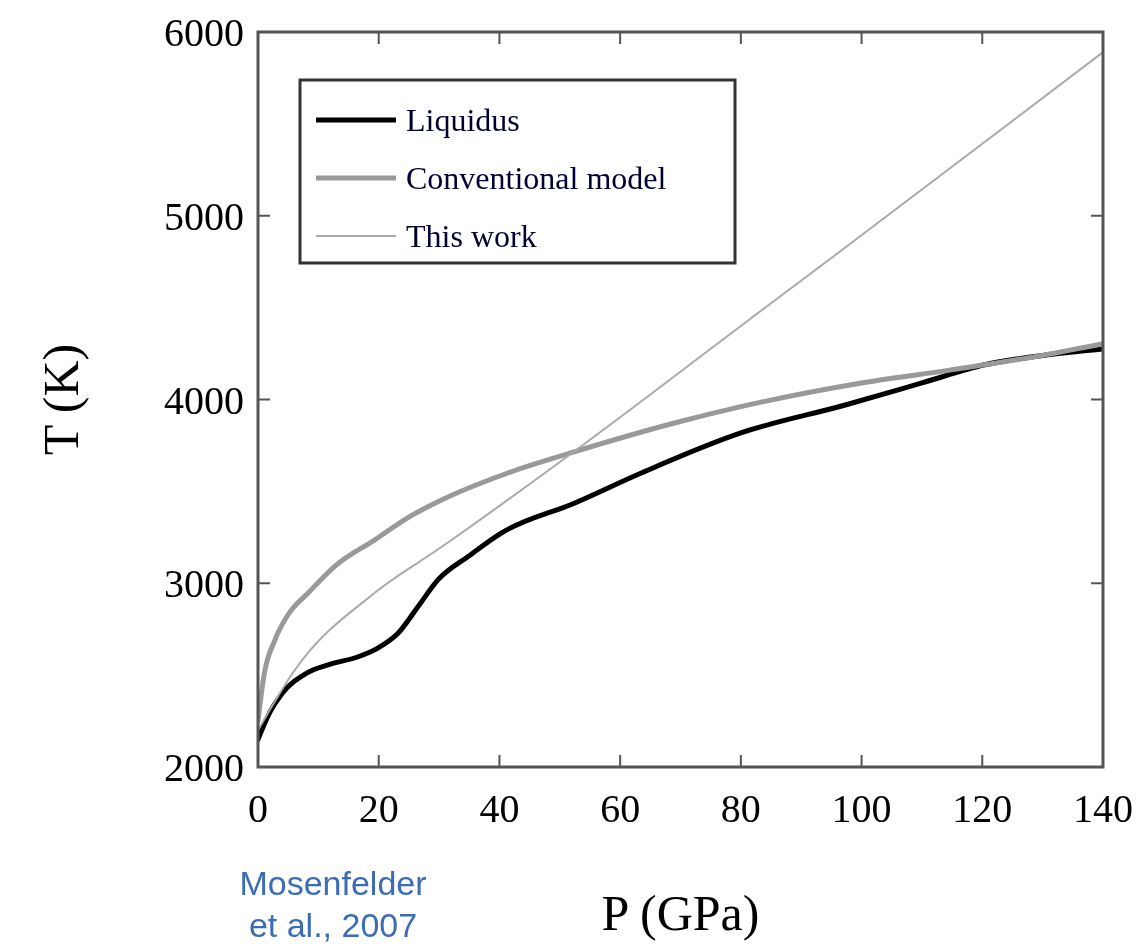 The width and height of the screenshot is (1146, 951). Describe the element at coordinates (258, 808) in the screenshot. I see `x-tick-label: 0` at that location.